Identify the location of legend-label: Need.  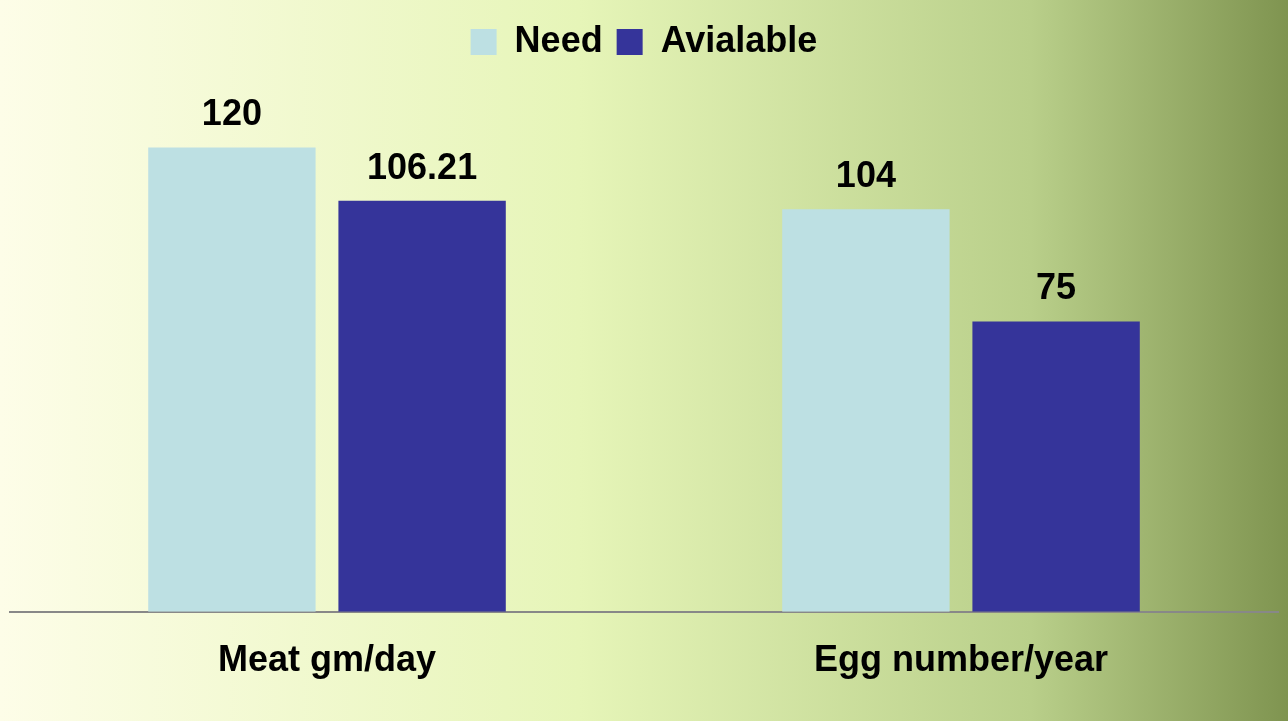
(558, 39).